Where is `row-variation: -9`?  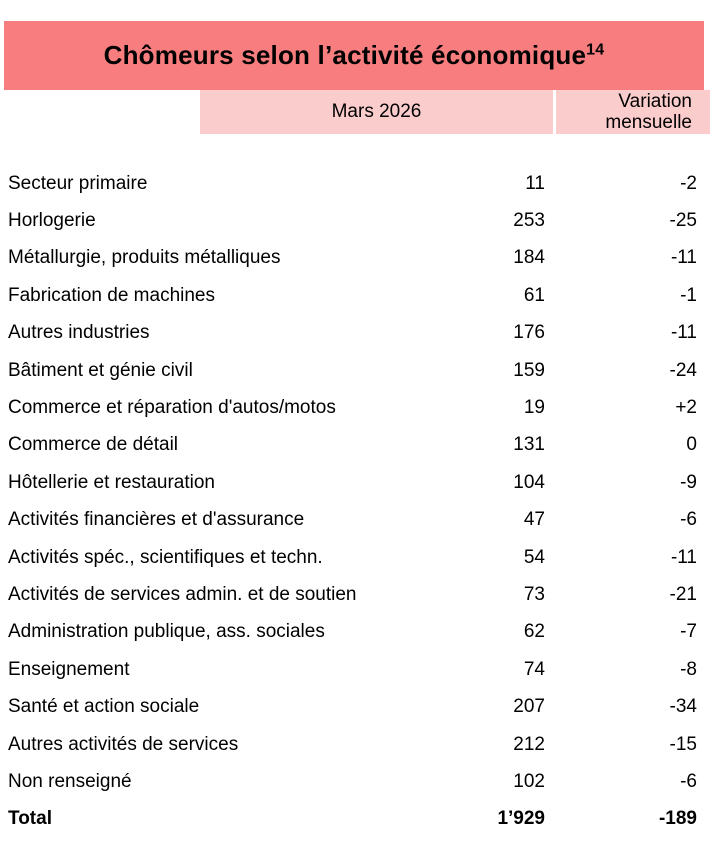 row-variation: -9 is located at coordinates (688, 482).